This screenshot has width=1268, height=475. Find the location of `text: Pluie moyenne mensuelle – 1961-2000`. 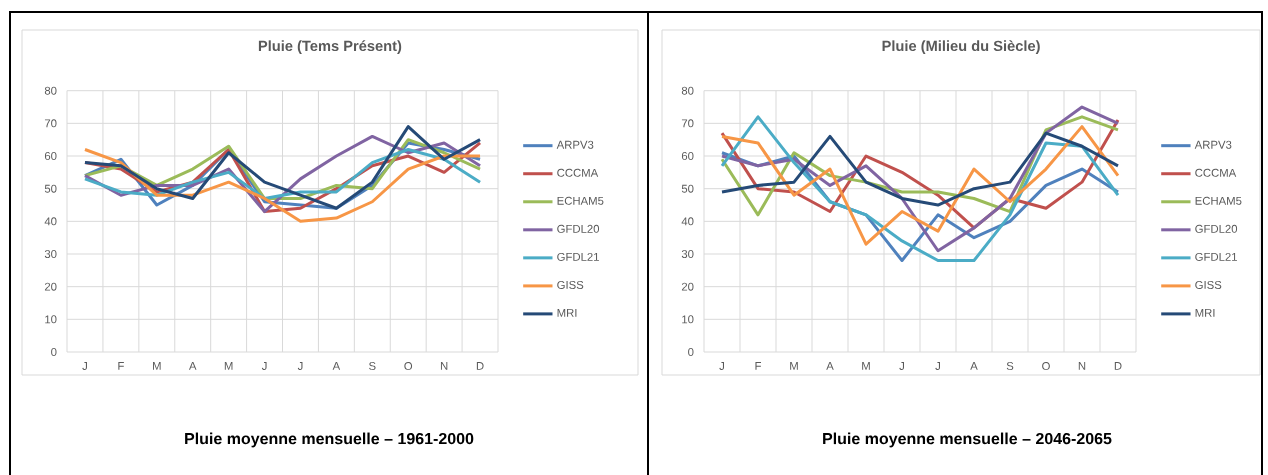

text: Pluie moyenne mensuelle – 1961-2000 is located at coordinates (329, 440).